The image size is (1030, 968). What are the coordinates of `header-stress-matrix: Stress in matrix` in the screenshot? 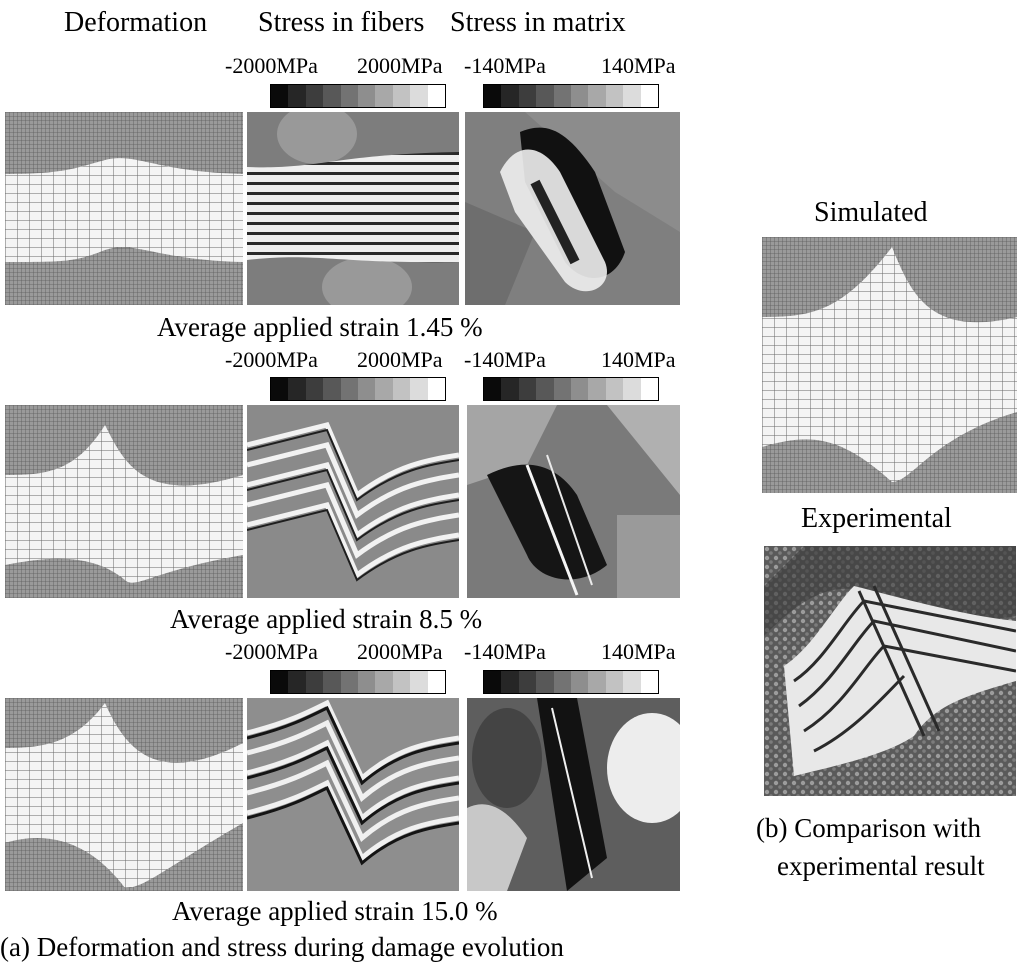 It's located at (538, 22).